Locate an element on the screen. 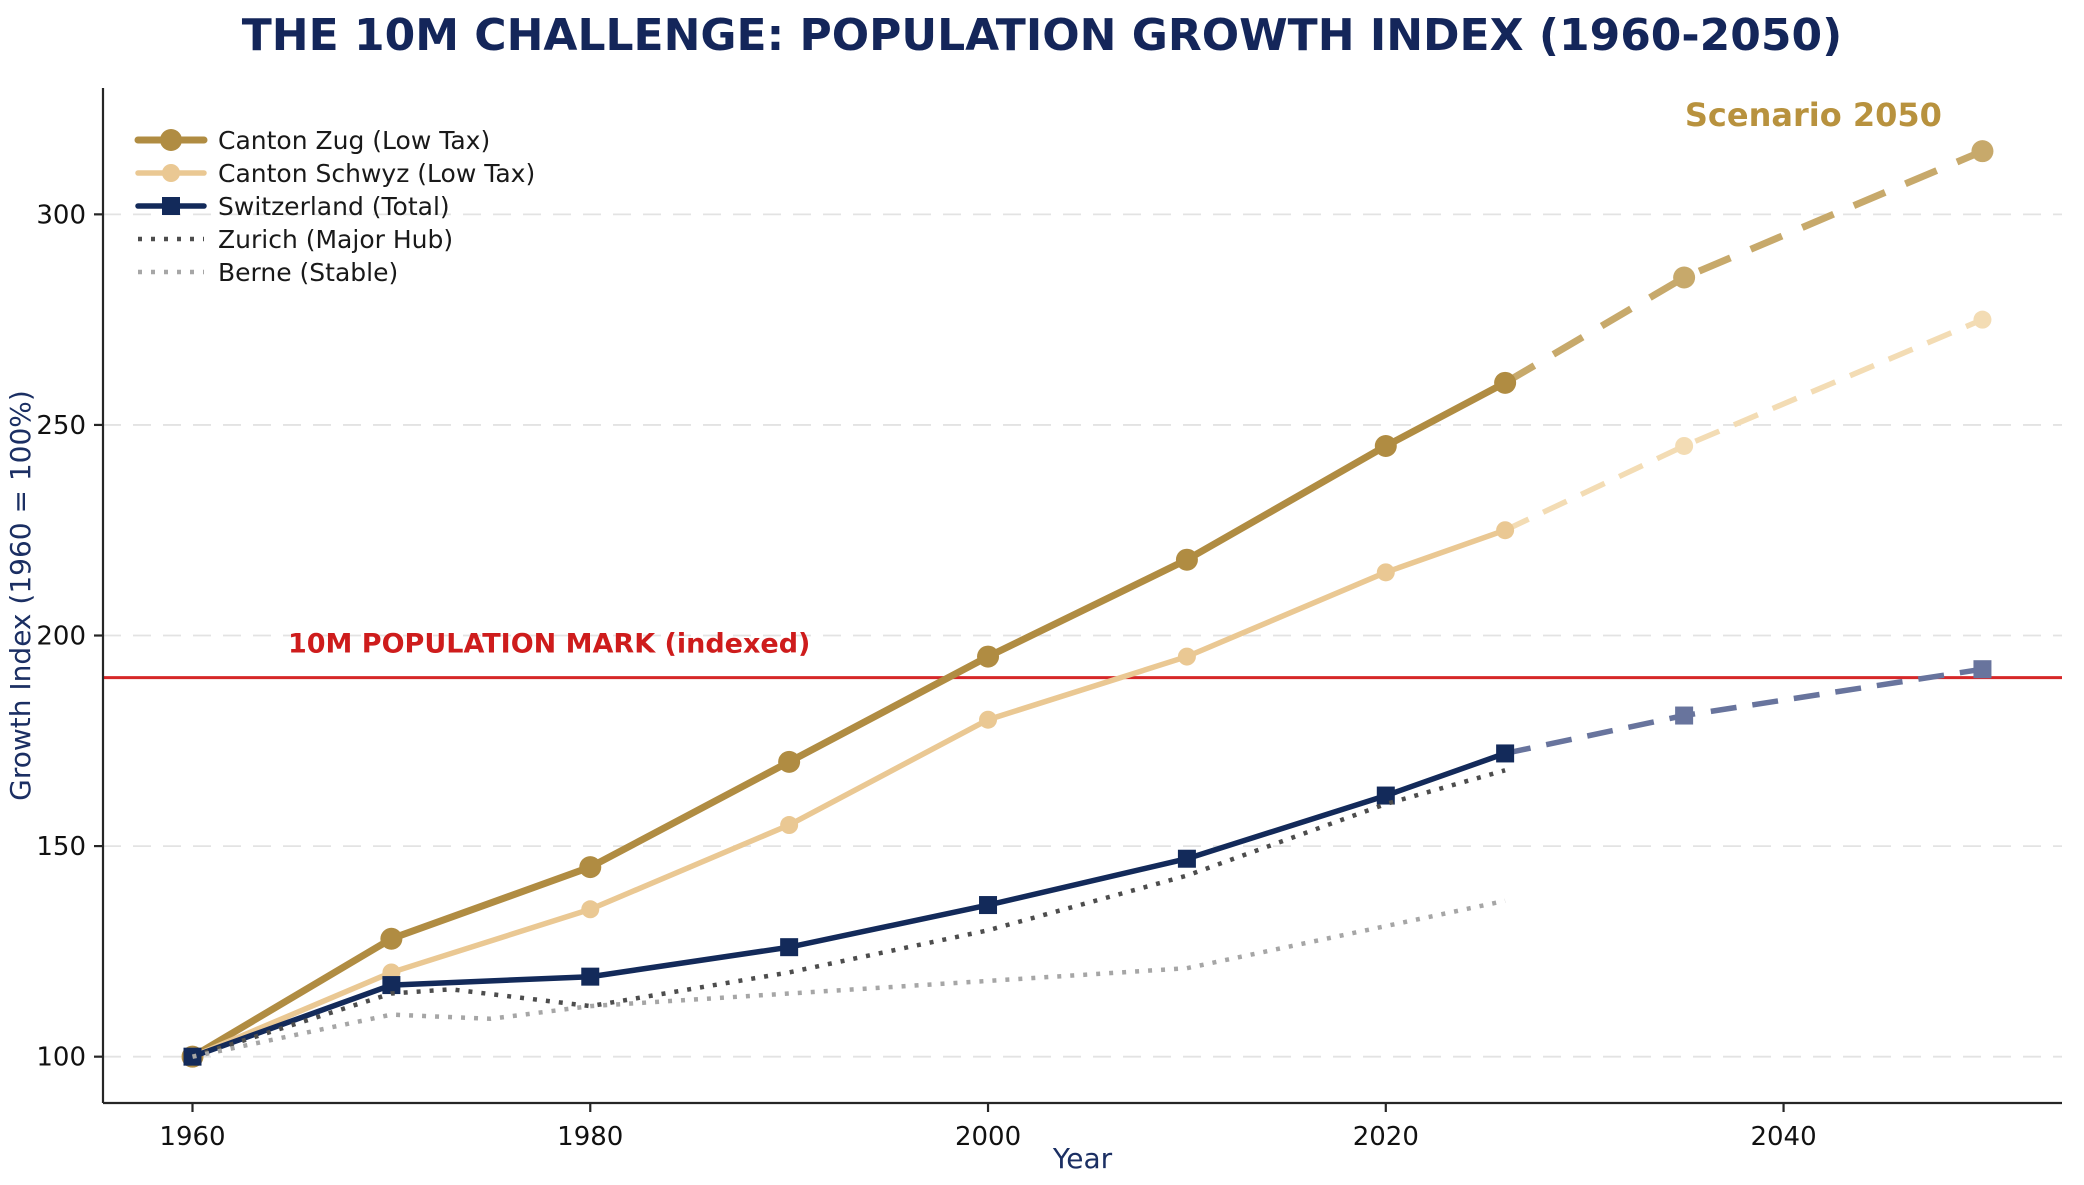 The image size is (2084, 1185). series-line is located at coordinates (849, 978).